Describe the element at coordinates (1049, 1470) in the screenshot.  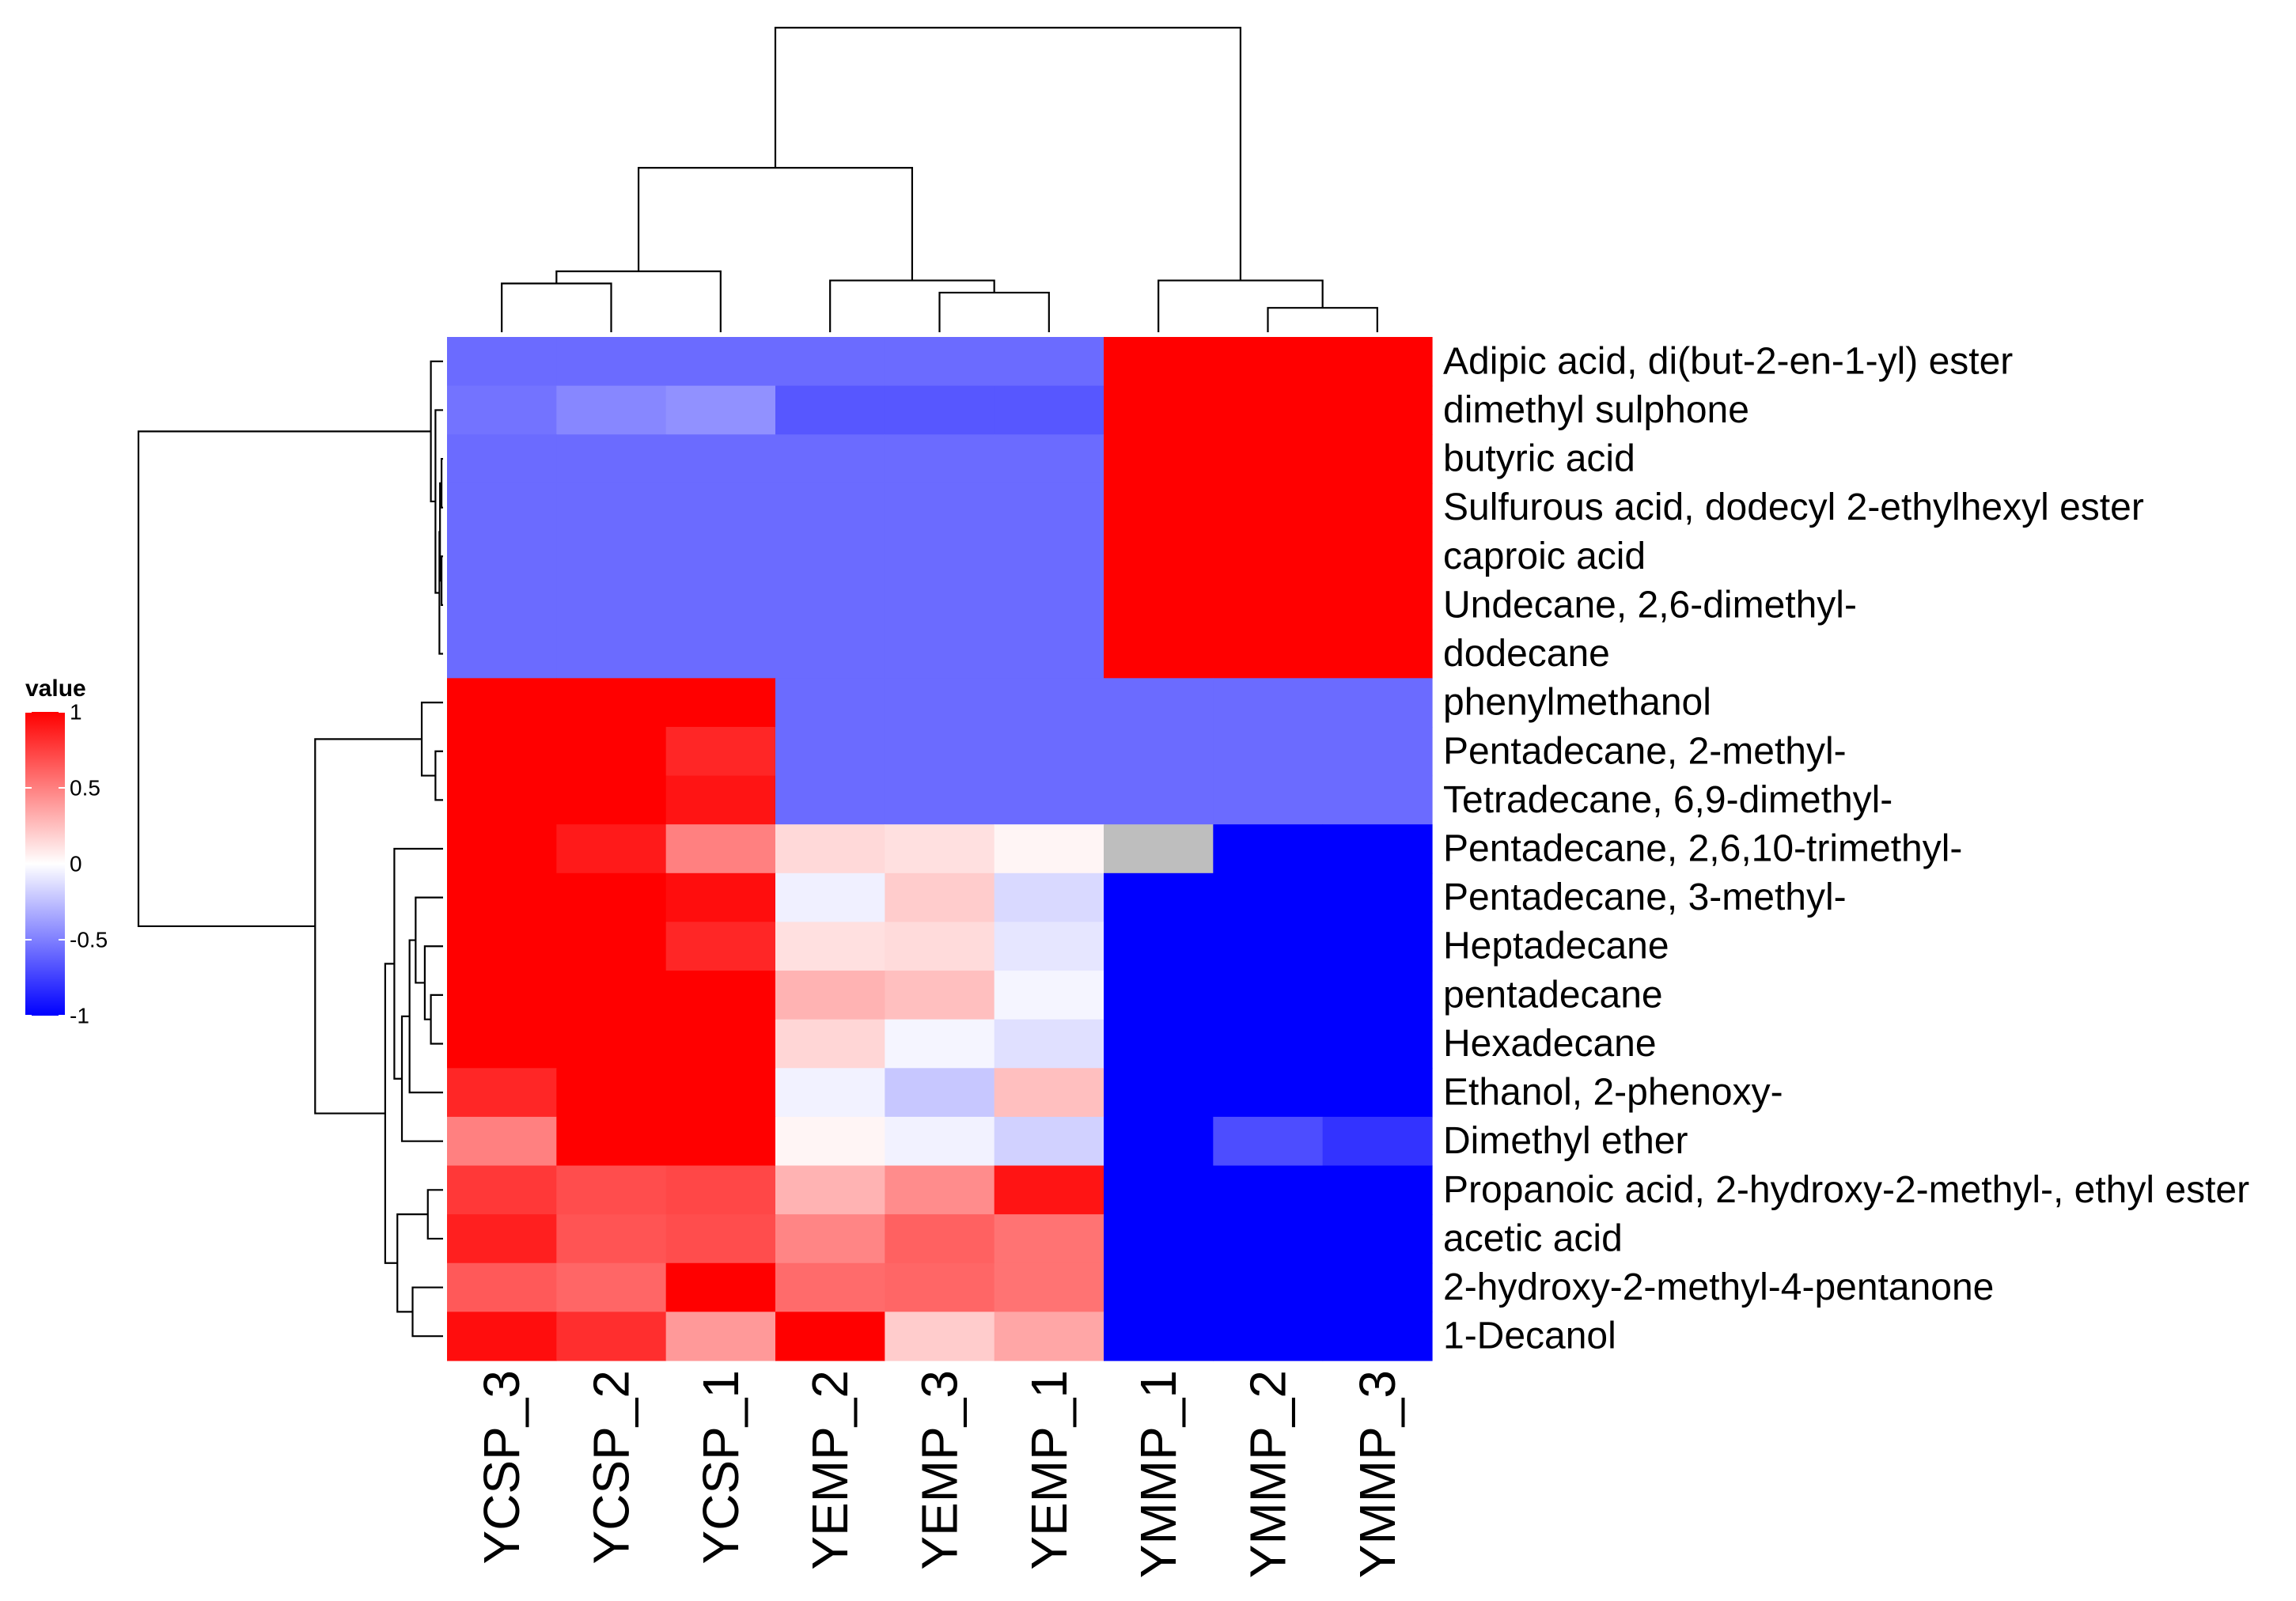
I see `column-label-yemp-1: YEMP_1` at that location.